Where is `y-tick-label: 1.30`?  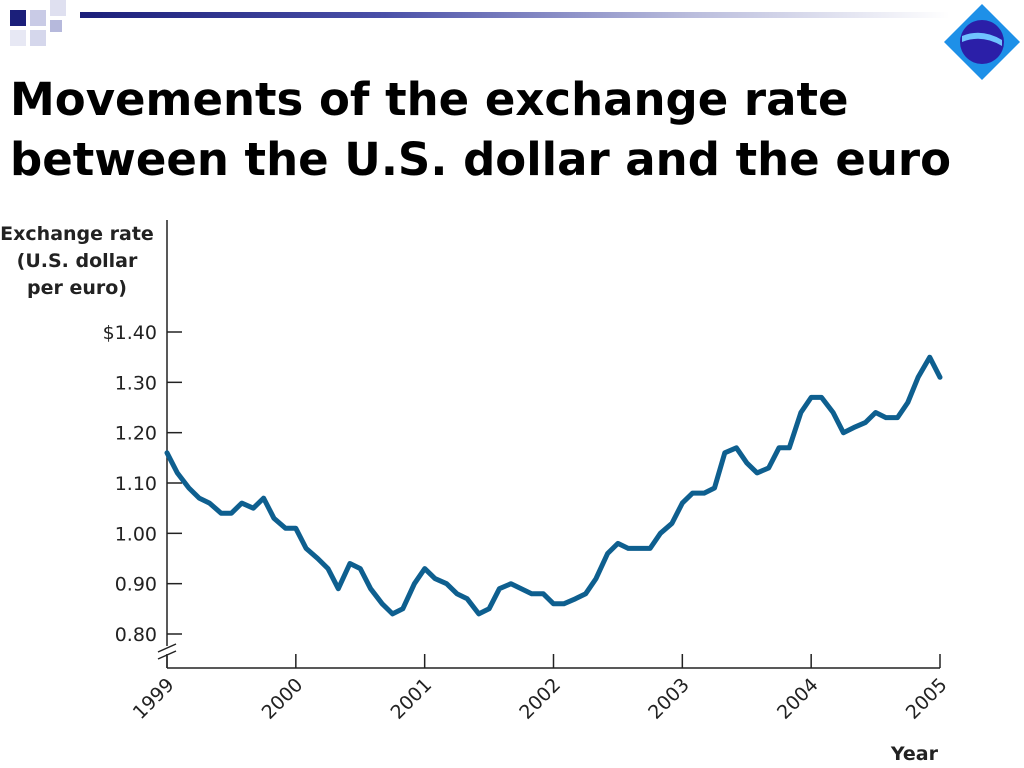 y-tick-label: 1.30 is located at coordinates (136, 383).